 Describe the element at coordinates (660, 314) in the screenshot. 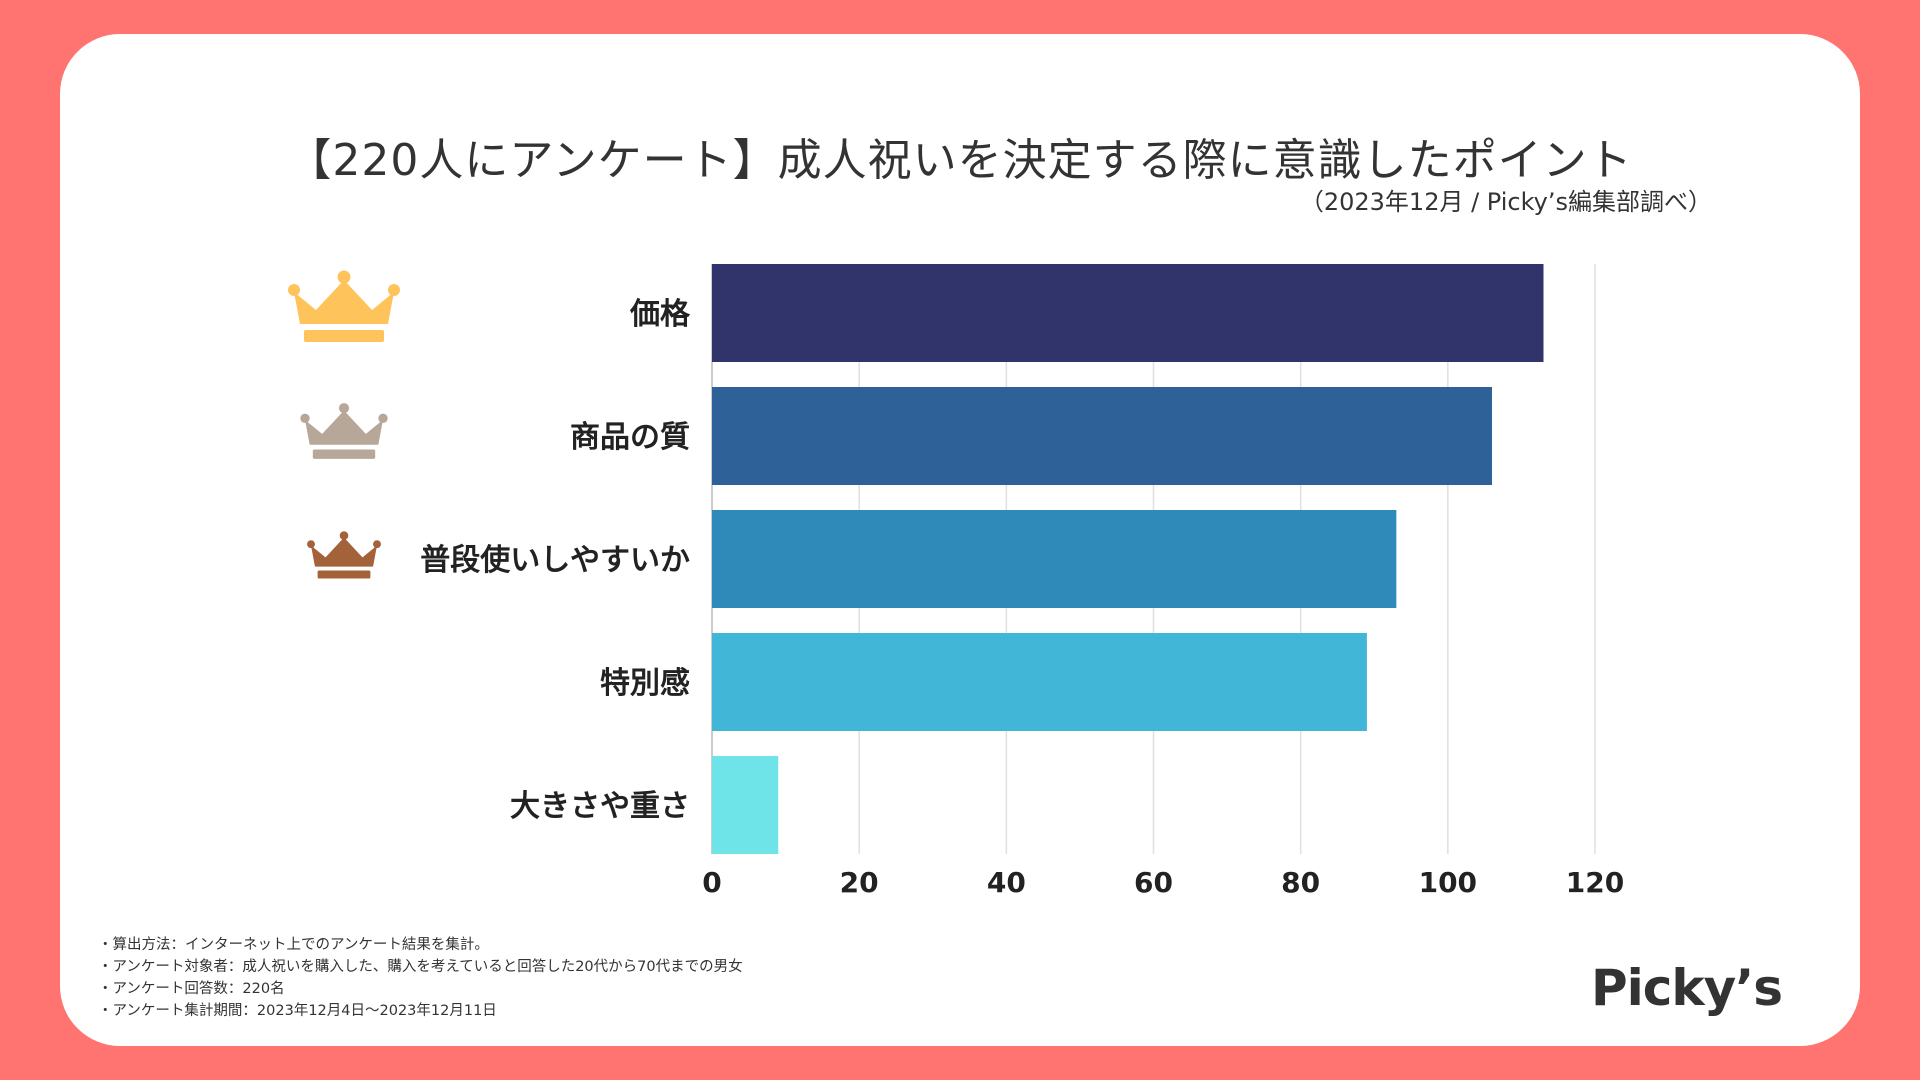

I see `category-label: 価格` at that location.